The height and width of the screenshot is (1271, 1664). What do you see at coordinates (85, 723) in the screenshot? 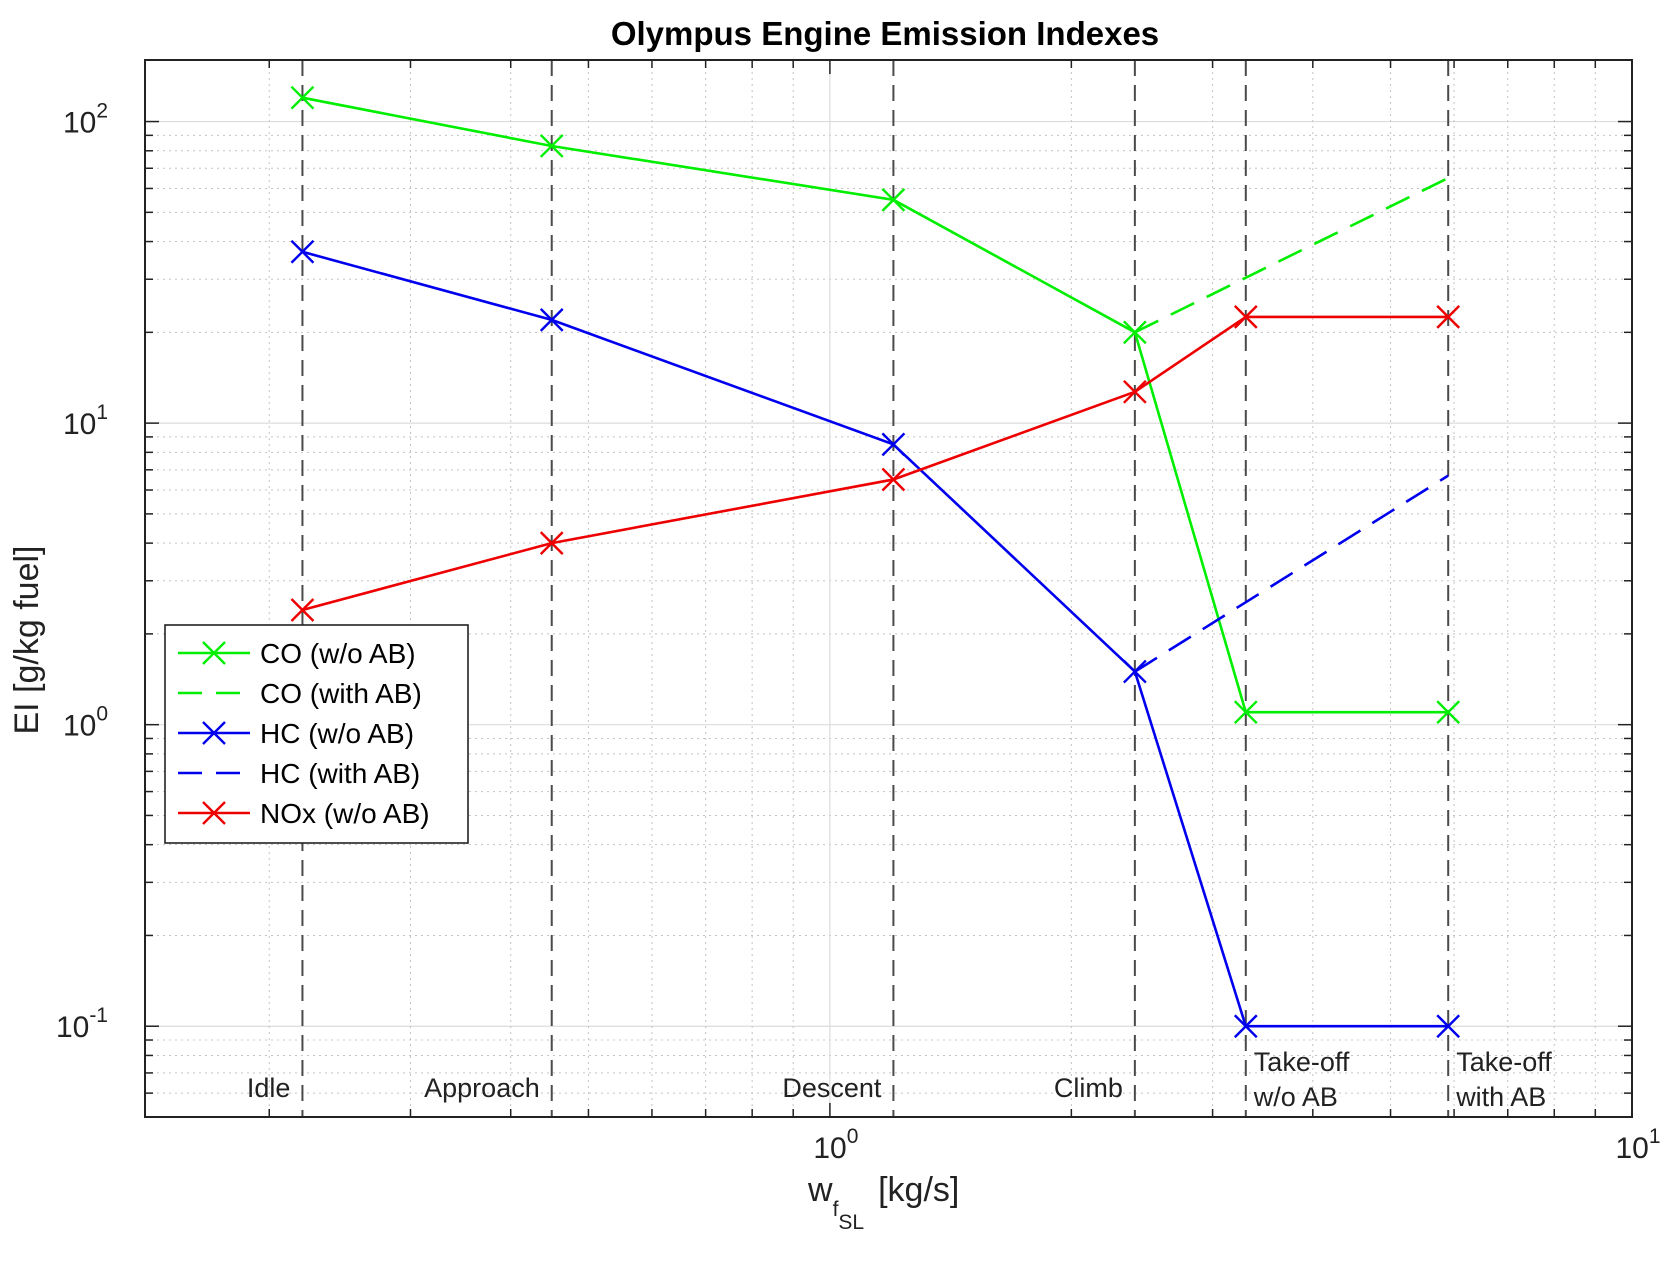
I see `y-tick-label: 10⁰` at bounding box center [85, 723].